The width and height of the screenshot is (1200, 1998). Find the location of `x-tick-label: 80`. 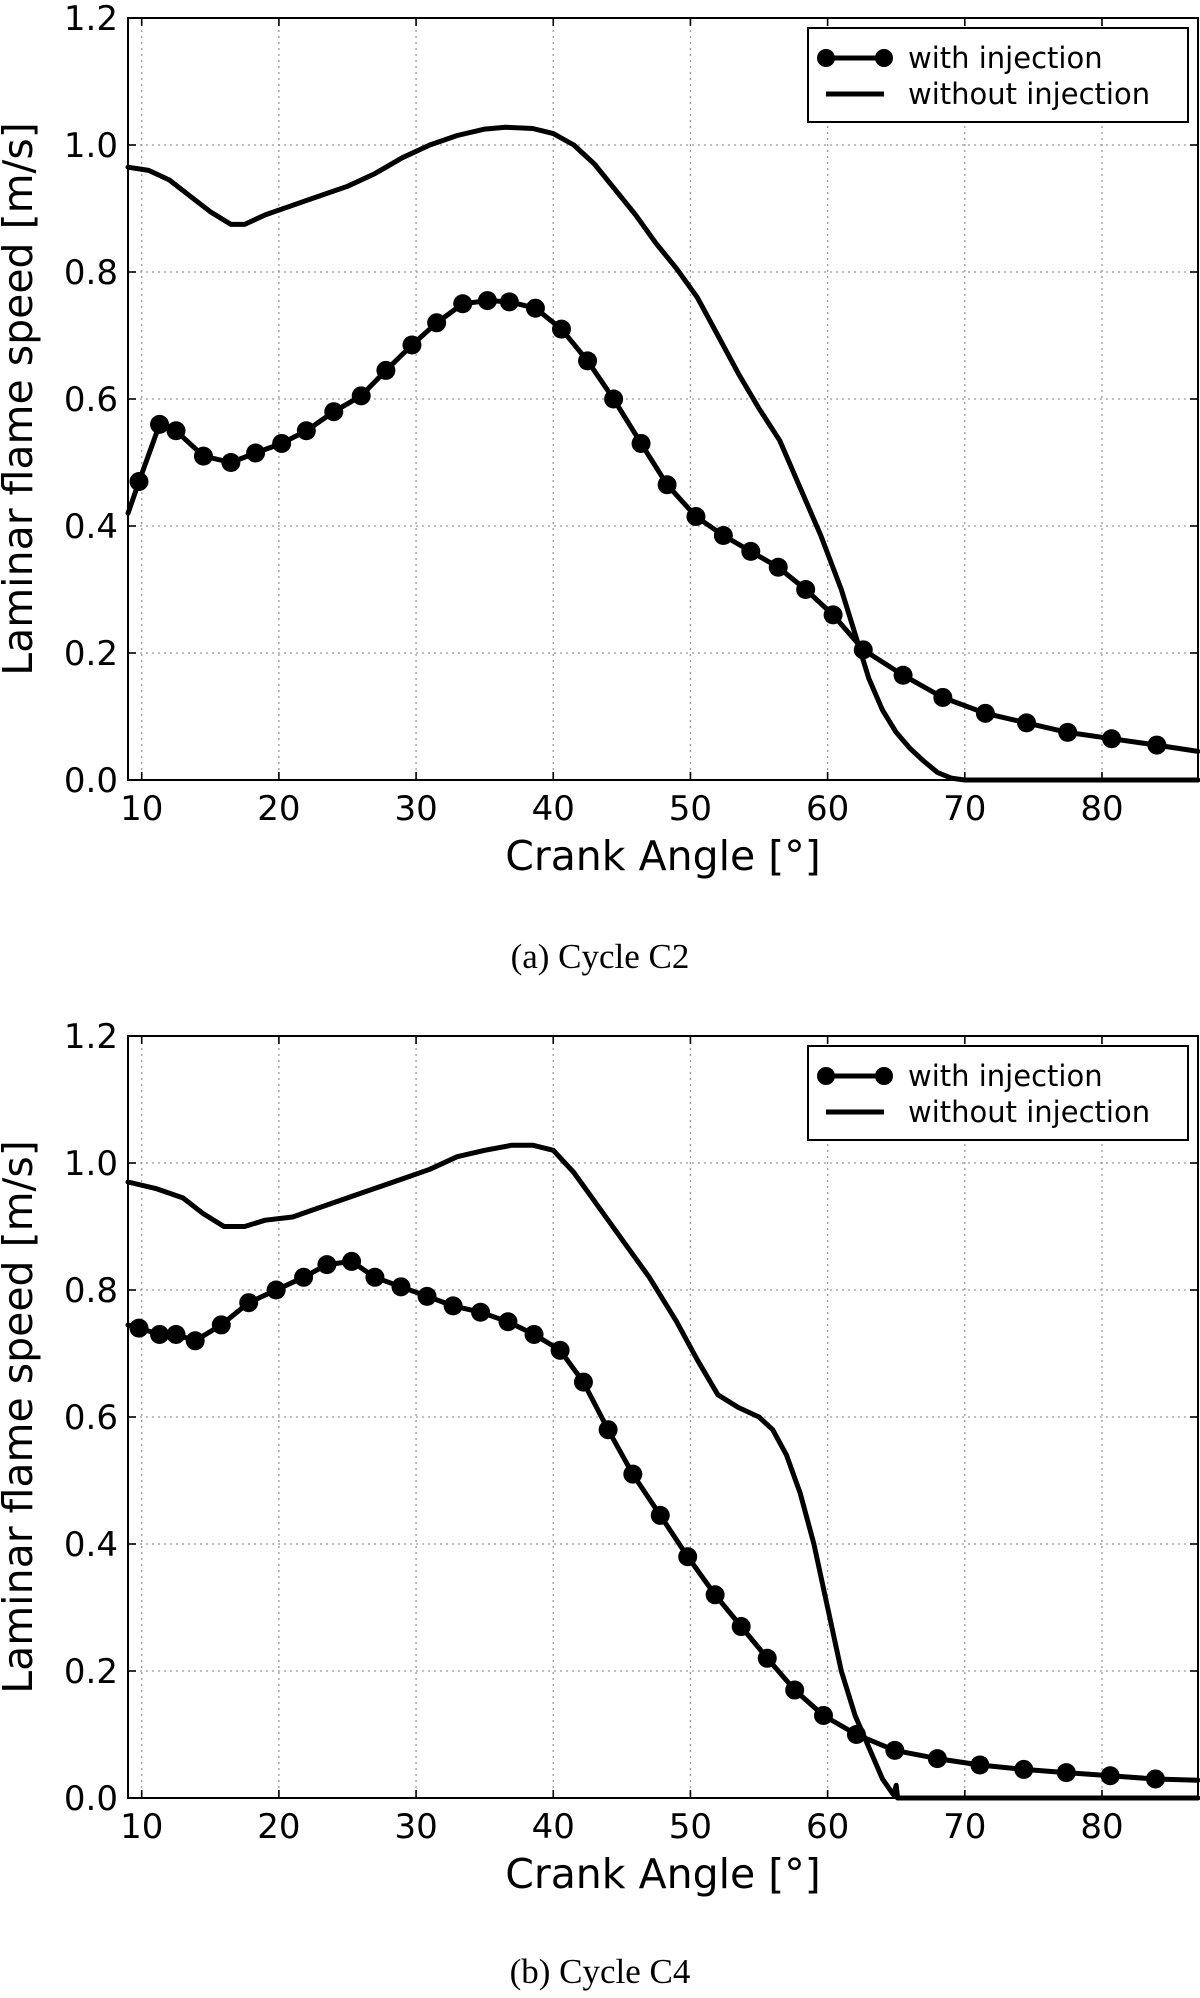

x-tick-label: 80 is located at coordinates (1101, 809).